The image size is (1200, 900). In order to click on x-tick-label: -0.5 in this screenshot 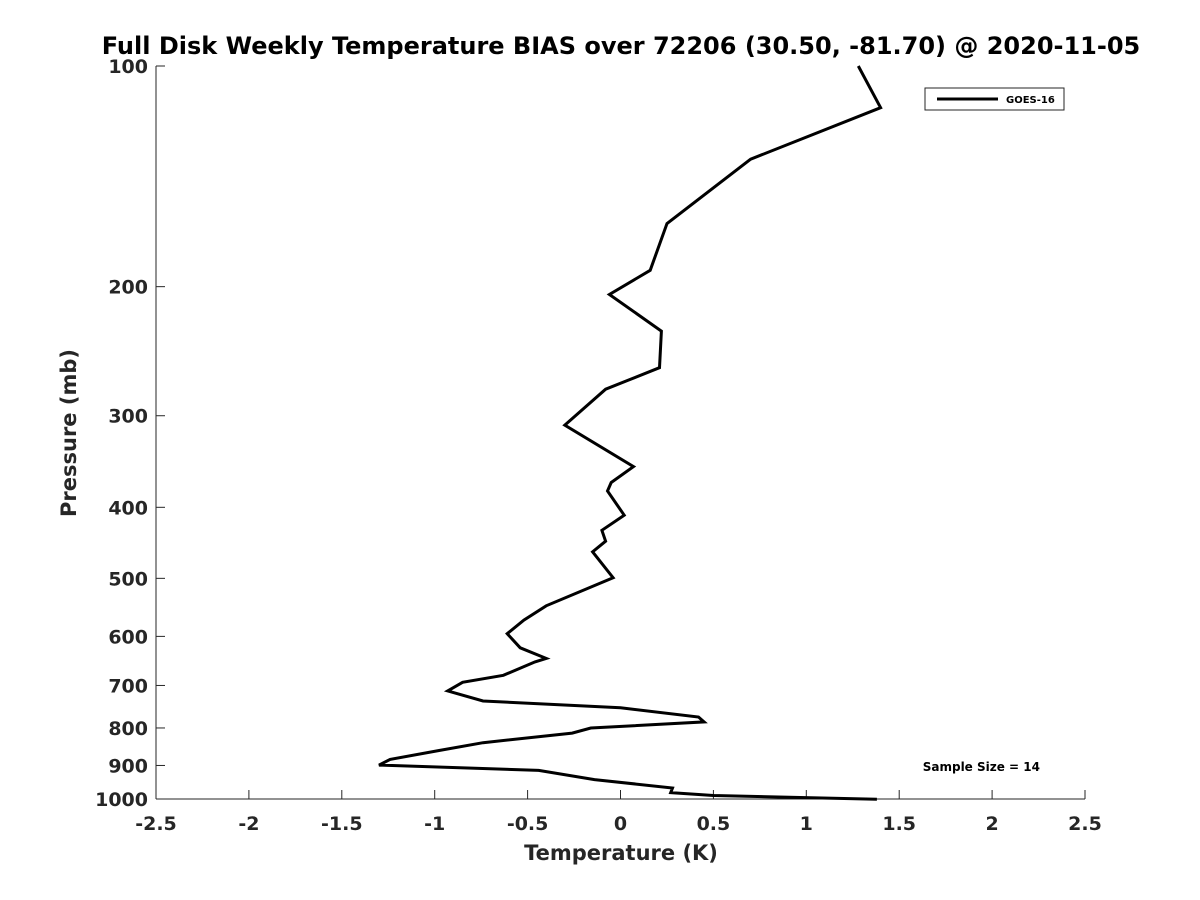, I will do `click(528, 824)`.